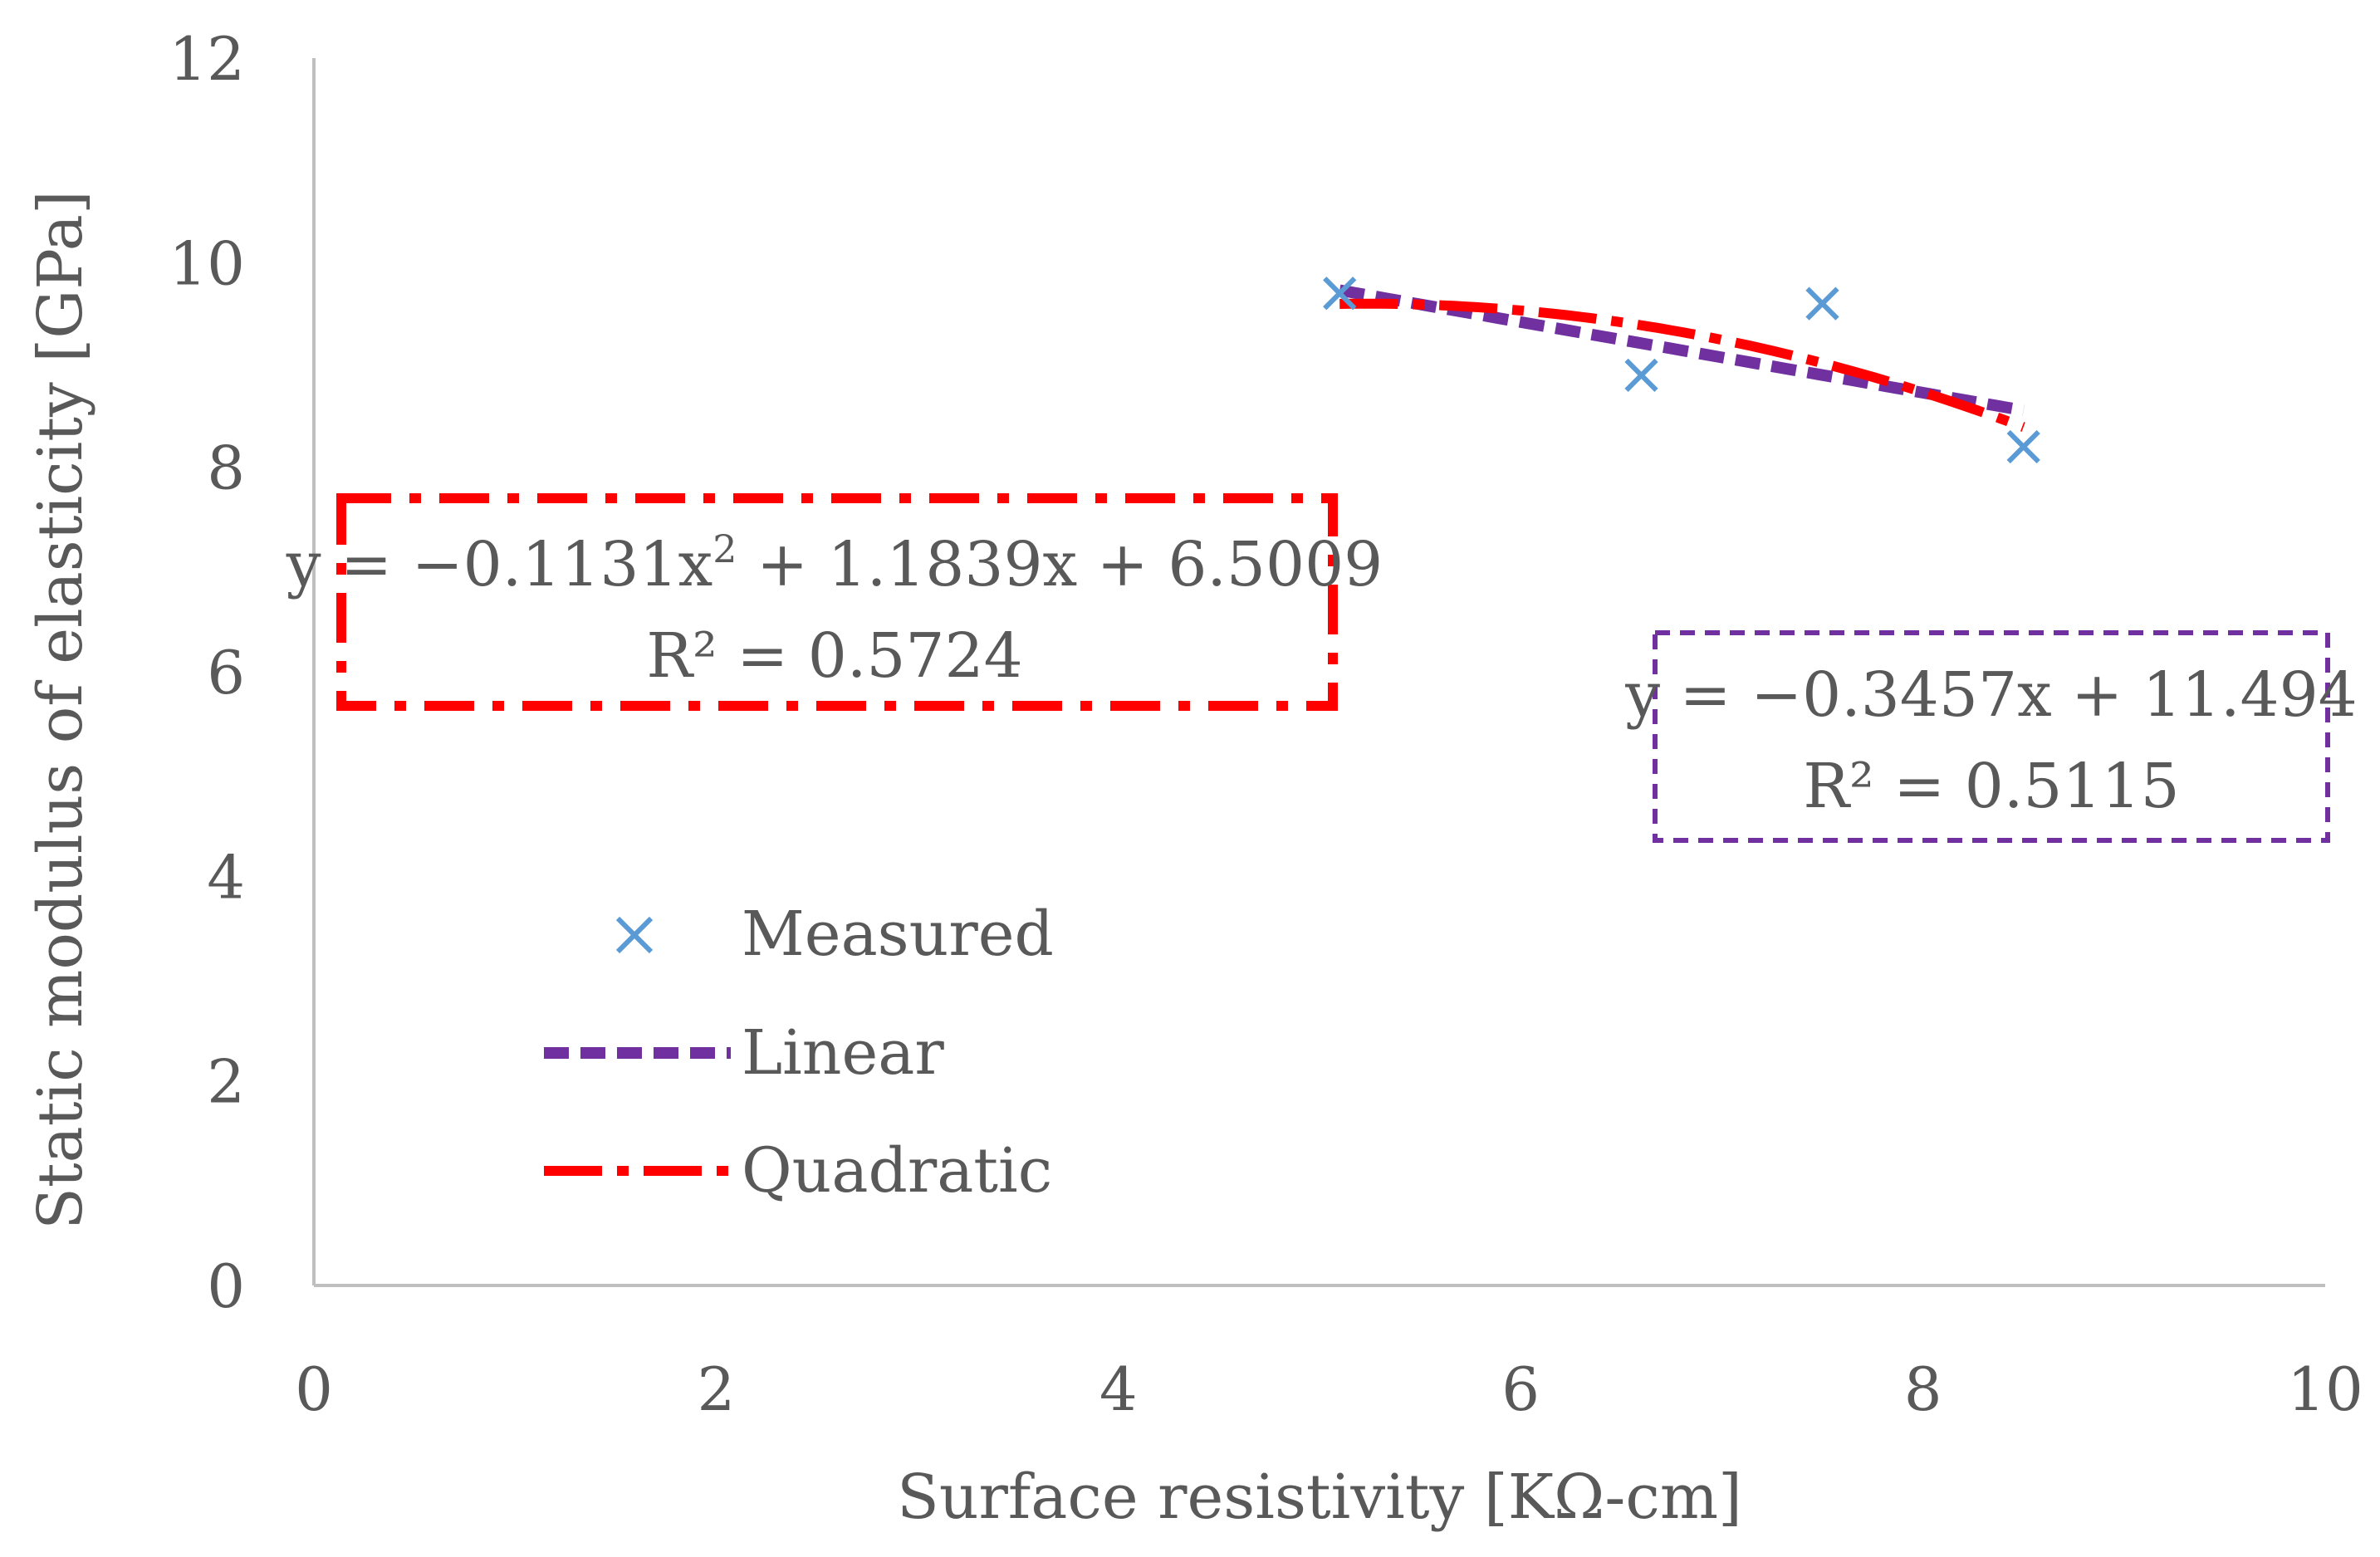  Describe the element at coordinates (1060, 565) in the screenshot. I see `quadratic-equation-rest: + 1.1839x + 6.5009` at that location.